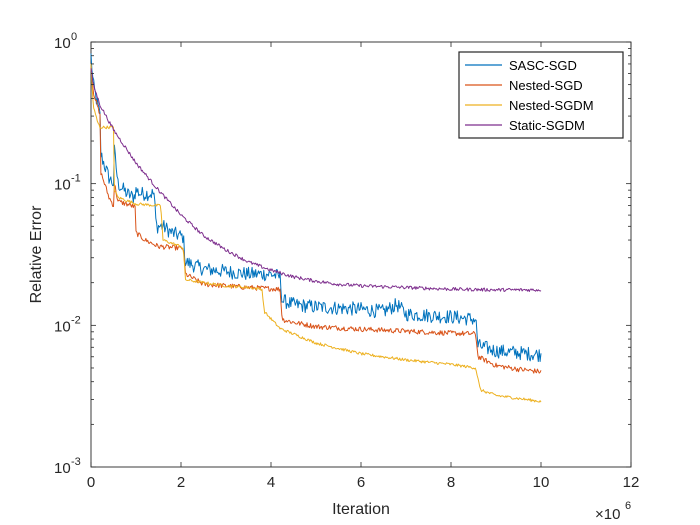 Image resolution: width=700 pixels, height=525 pixels. I want to click on x-axis-multiplier: ×10 6, so click(613, 511).